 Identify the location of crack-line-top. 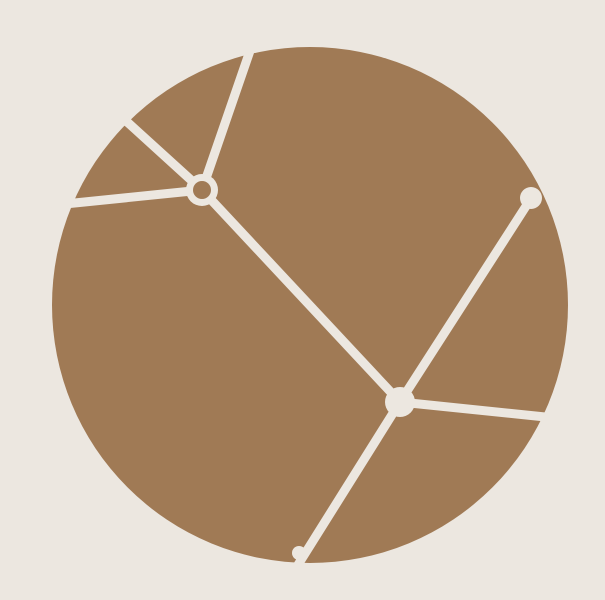
(227, 117).